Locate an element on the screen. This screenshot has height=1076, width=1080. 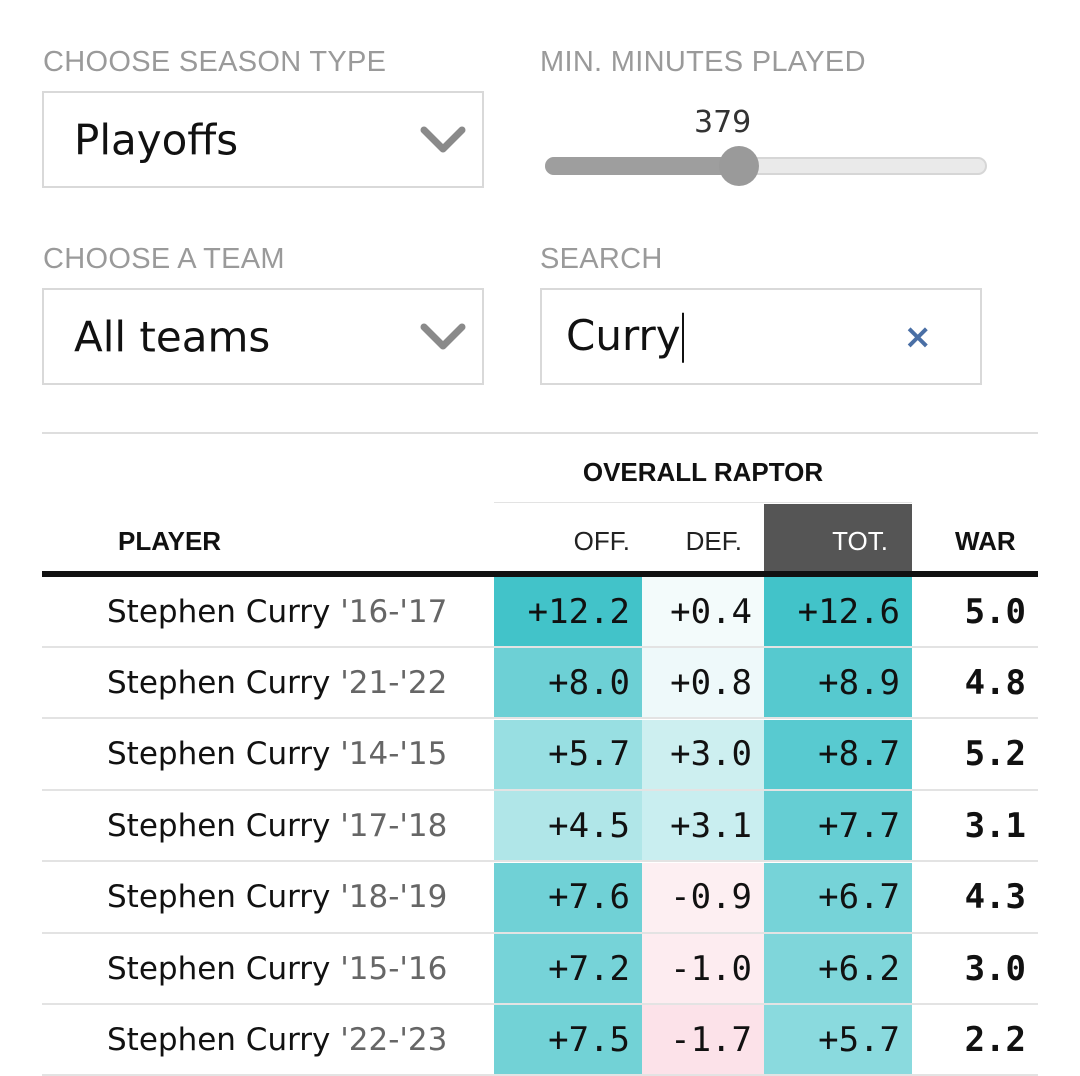
tot-cell: +8.7 is located at coordinates (838, 754).